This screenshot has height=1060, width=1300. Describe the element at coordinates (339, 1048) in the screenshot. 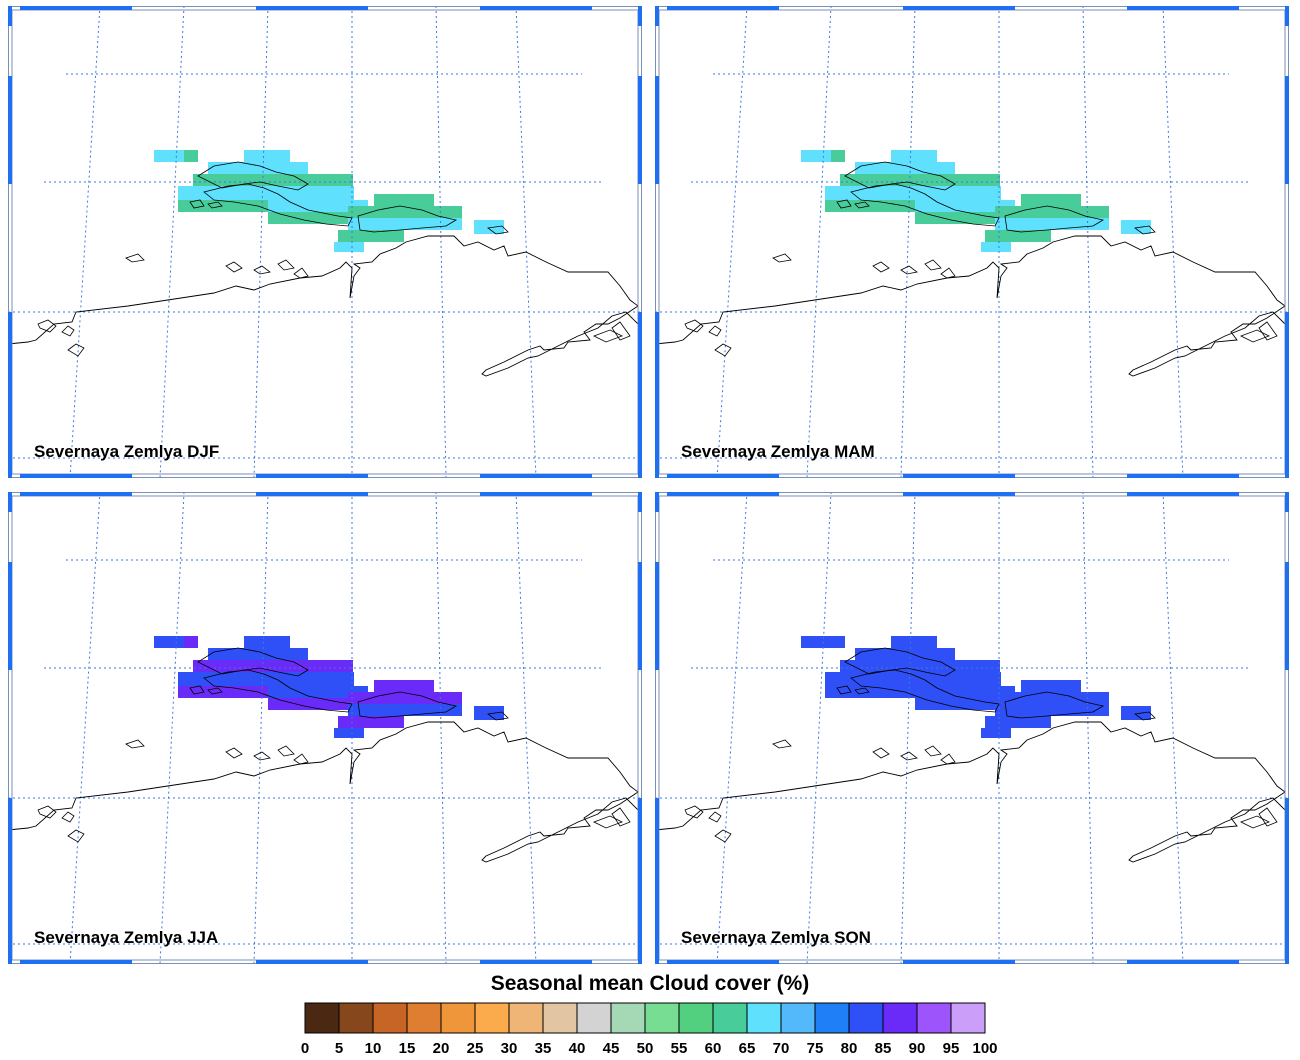

I see `colorbar-tick-label: 5` at that location.